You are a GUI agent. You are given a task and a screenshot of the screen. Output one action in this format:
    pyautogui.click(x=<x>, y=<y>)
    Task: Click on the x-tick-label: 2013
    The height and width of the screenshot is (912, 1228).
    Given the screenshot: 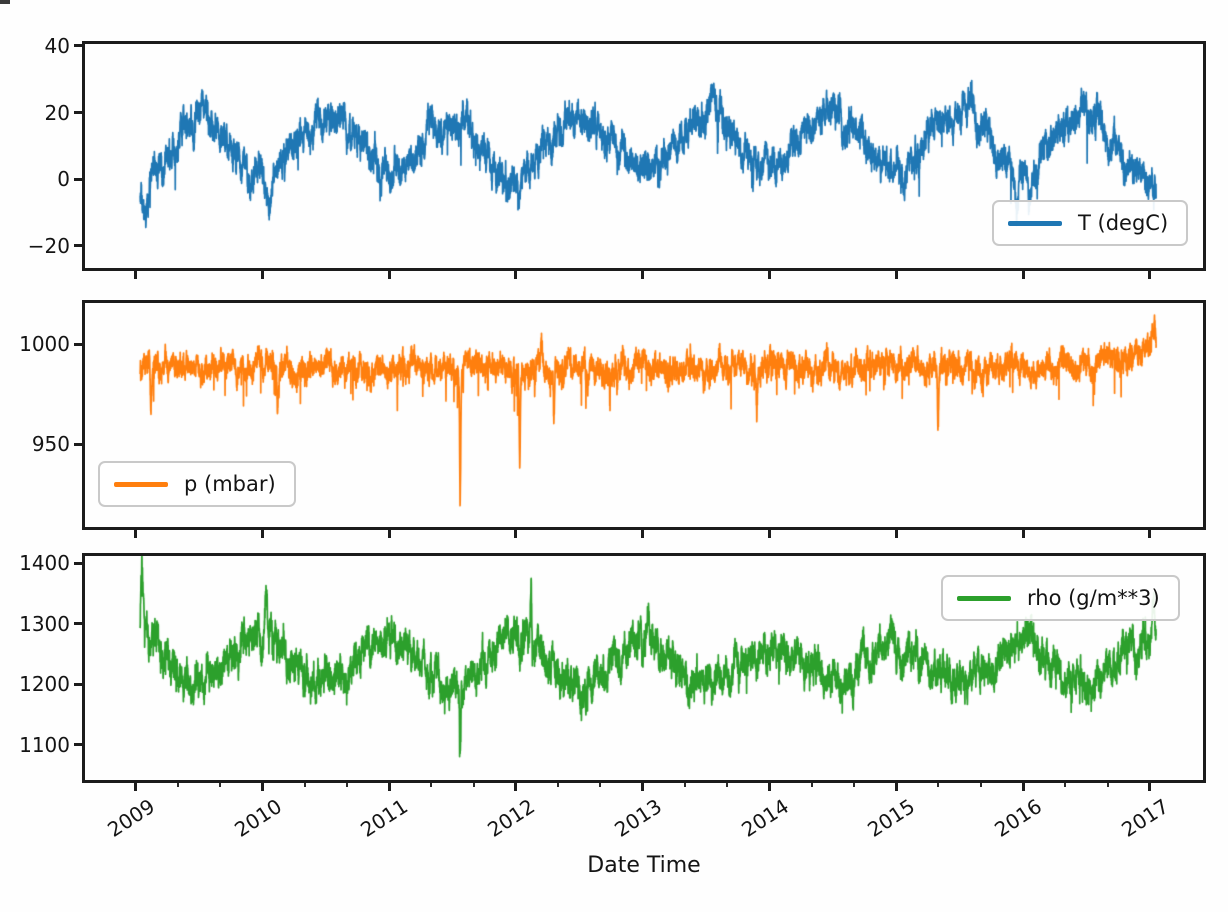 What is the action you would take?
    pyautogui.click(x=638, y=818)
    